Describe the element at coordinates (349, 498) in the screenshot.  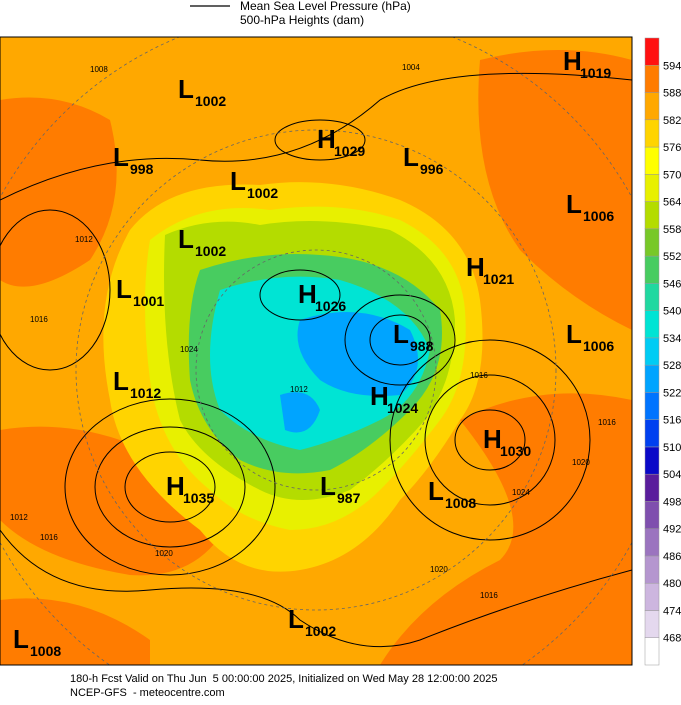
I see `pressure-center-value: 987` at that location.